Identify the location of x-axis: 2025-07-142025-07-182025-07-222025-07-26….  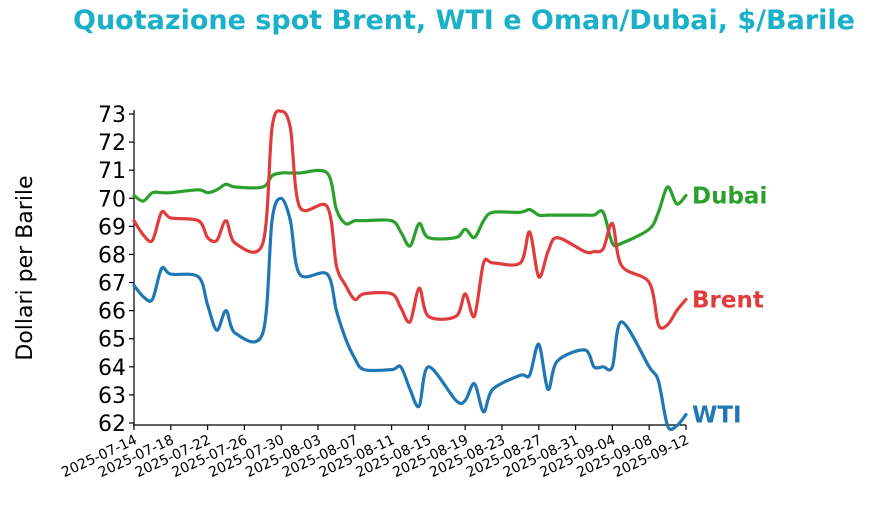
(375, 452).